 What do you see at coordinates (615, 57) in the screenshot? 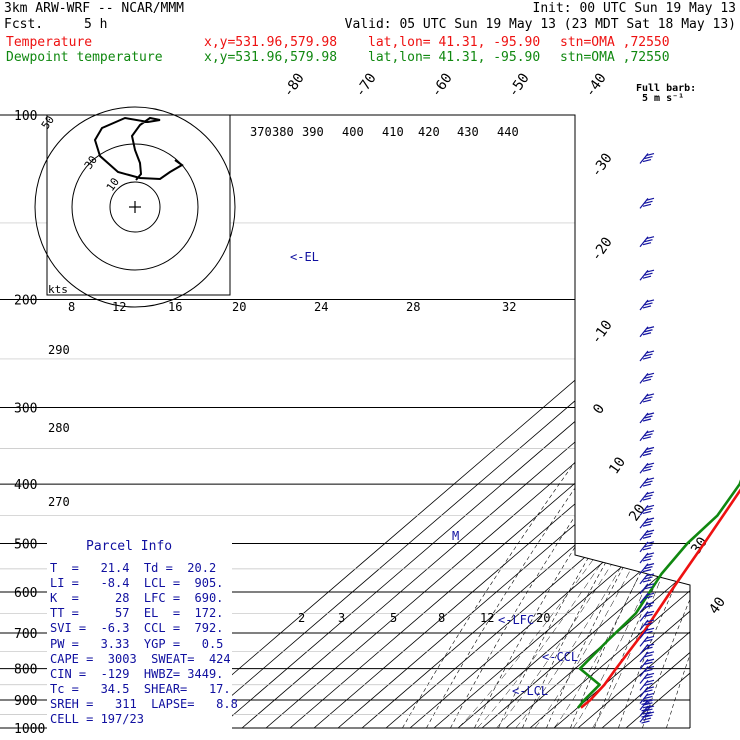
I see `dew-station: stn=OMA ,72550` at bounding box center [615, 57].